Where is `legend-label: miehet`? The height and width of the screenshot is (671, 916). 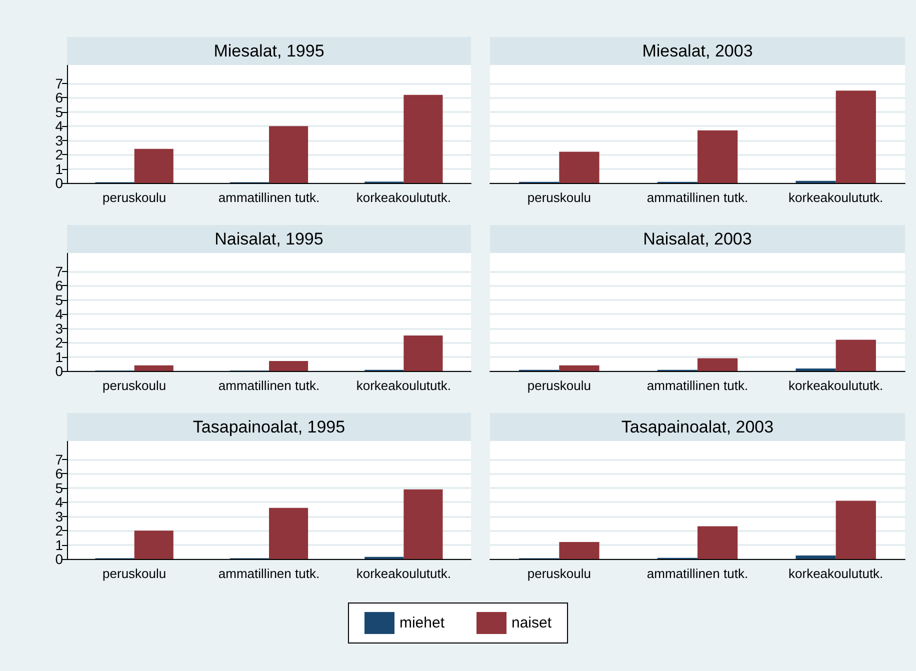
legend-label: miehet is located at coordinates (422, 623).